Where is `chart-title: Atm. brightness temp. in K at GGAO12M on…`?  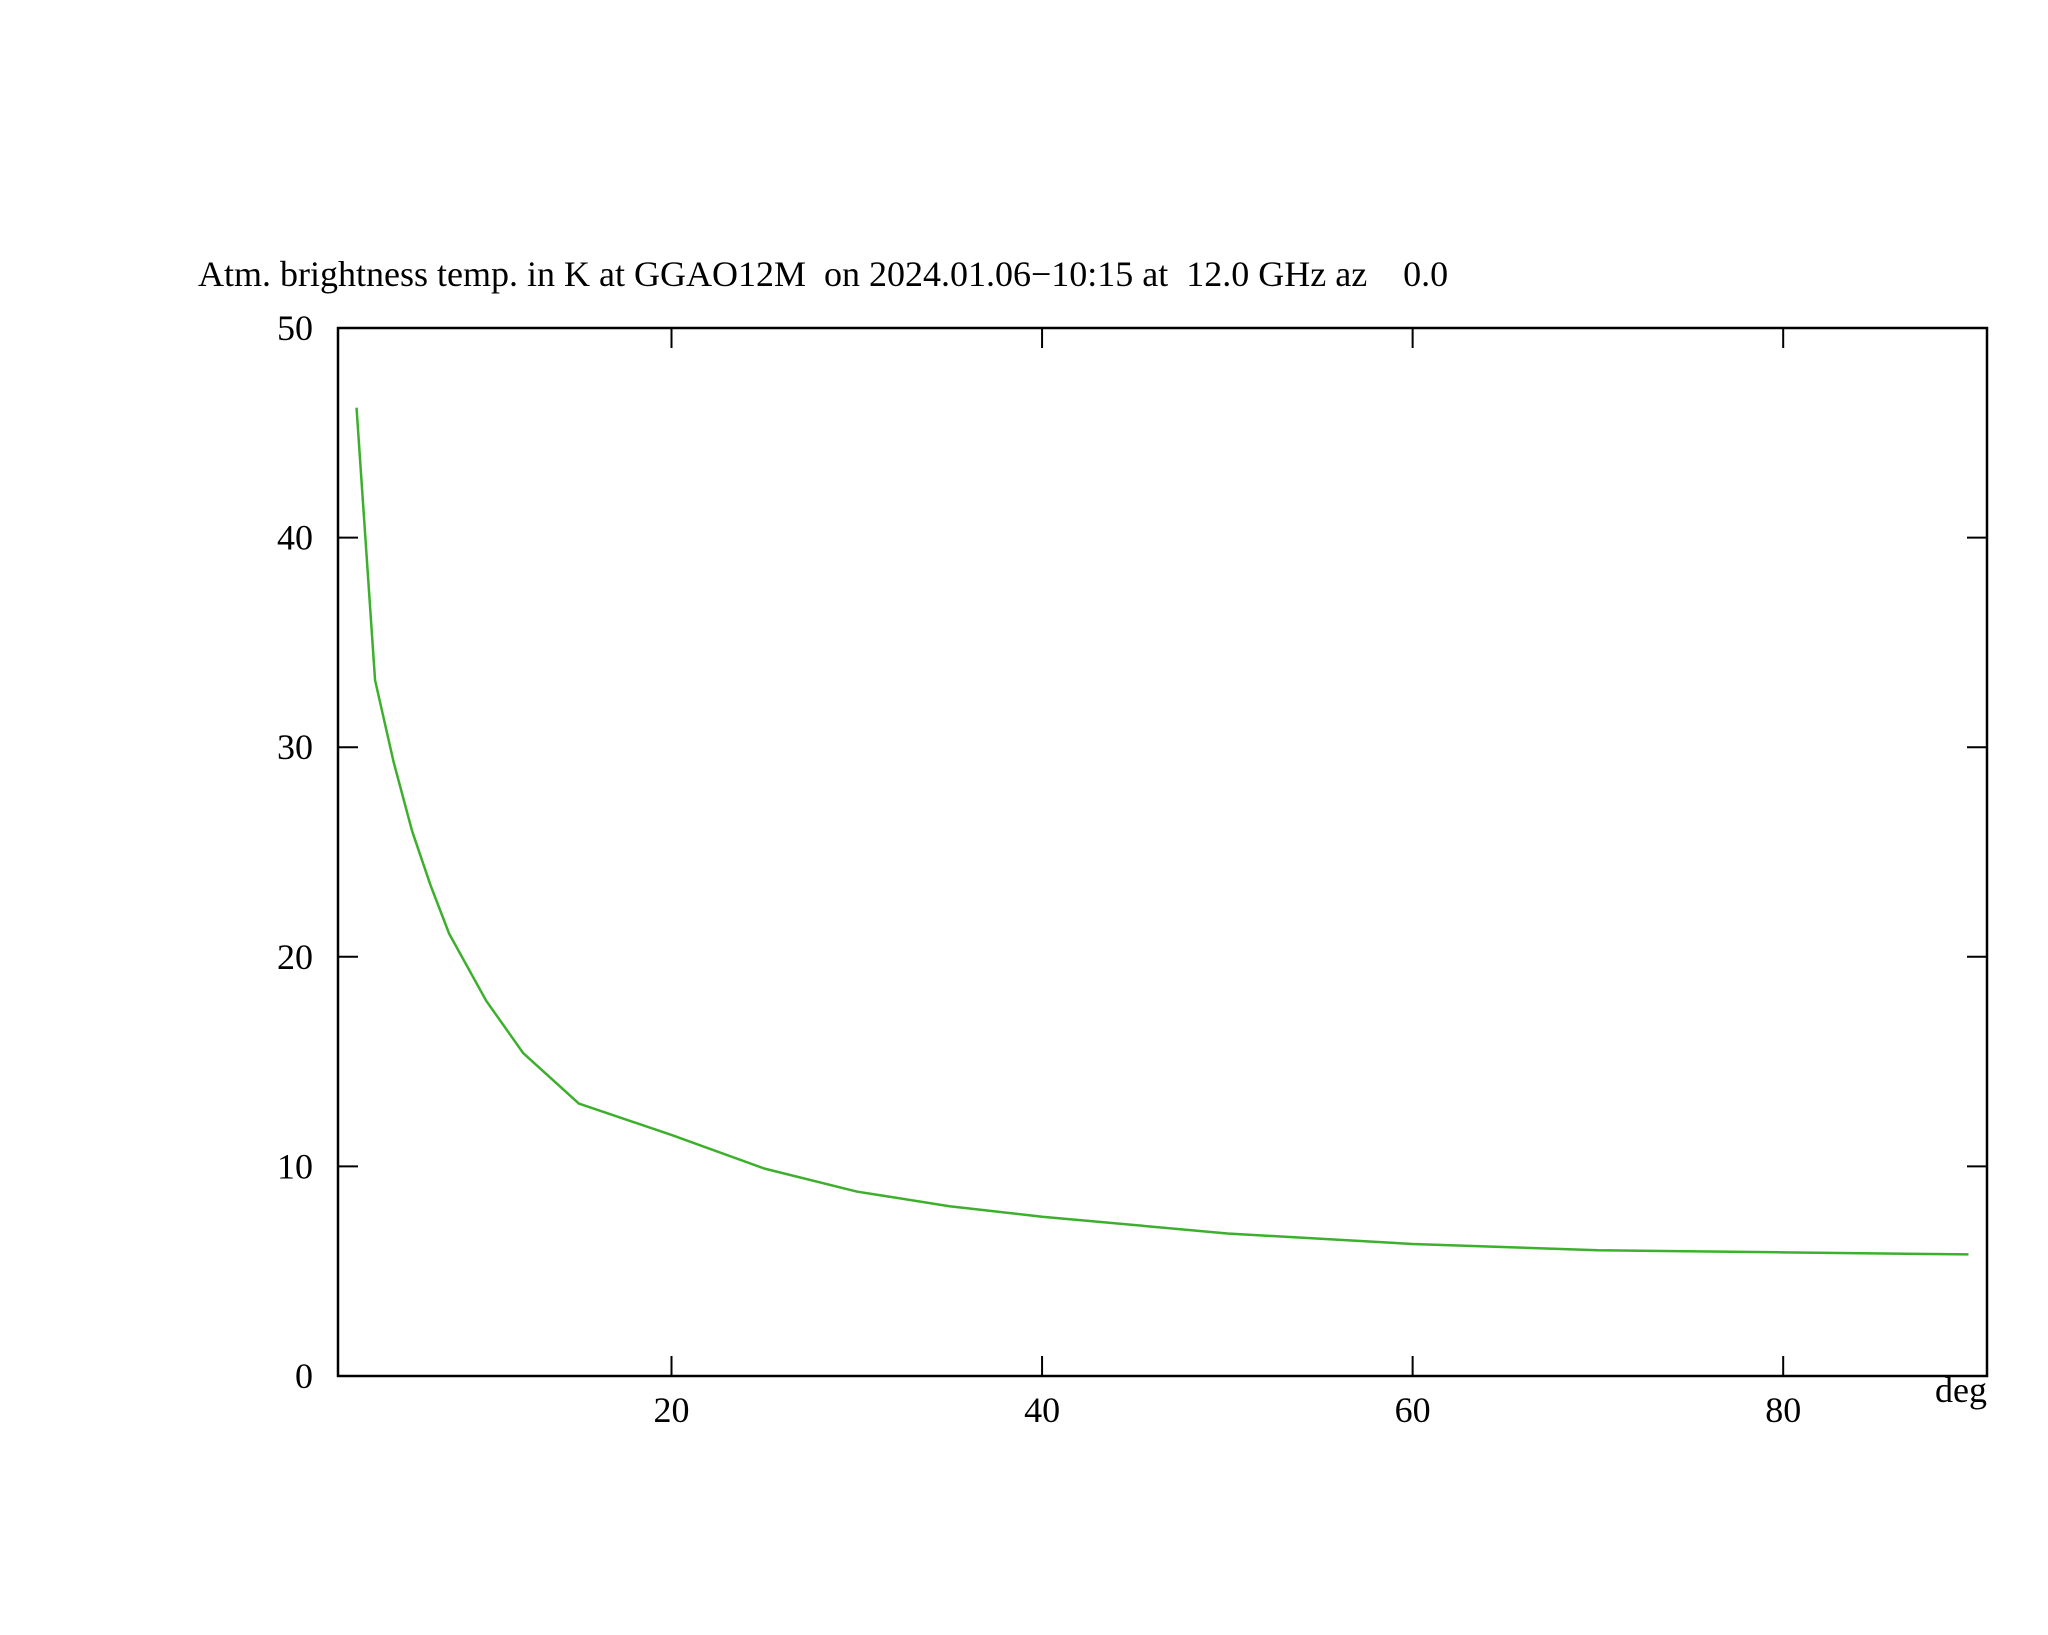
chart-title: Atm. brightness temp. in K at GGAO12M on… is located at coordinates (823, 274).